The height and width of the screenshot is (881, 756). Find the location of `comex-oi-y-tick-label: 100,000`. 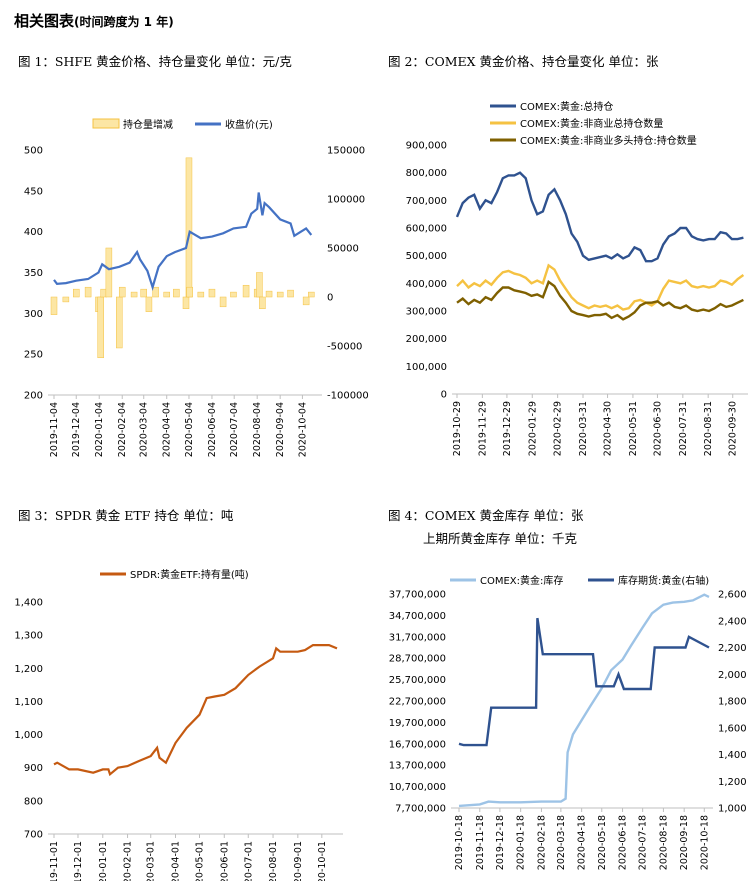

comex-oi-y-tick-label: 100,000 is located at coordinates (426, 367).